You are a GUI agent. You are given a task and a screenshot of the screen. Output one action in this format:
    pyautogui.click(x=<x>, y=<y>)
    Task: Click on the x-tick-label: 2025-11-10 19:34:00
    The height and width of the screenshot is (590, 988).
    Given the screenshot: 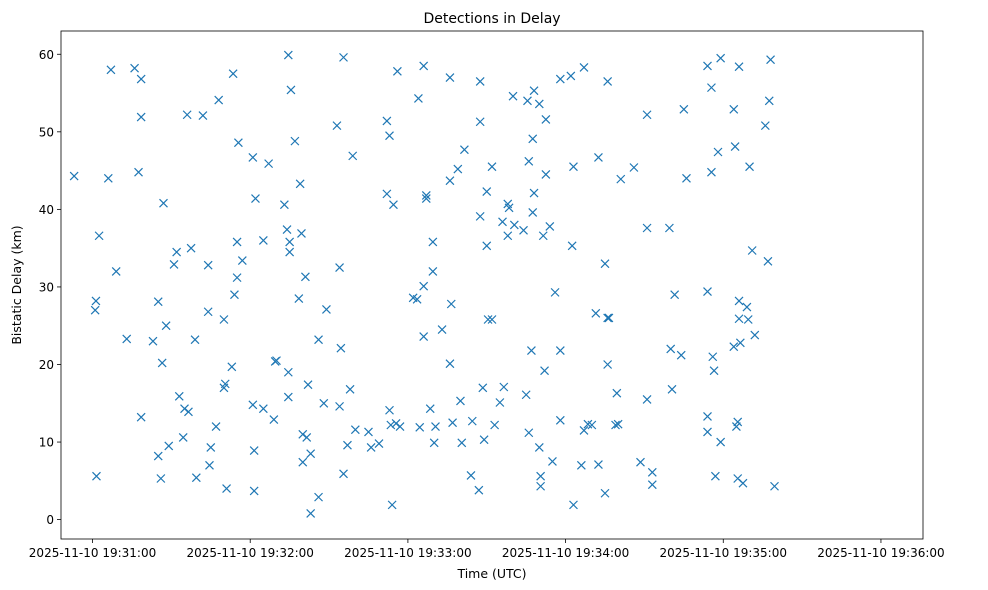 What is the action you would take?
    pyautogui.click(x=565, y=553)
    